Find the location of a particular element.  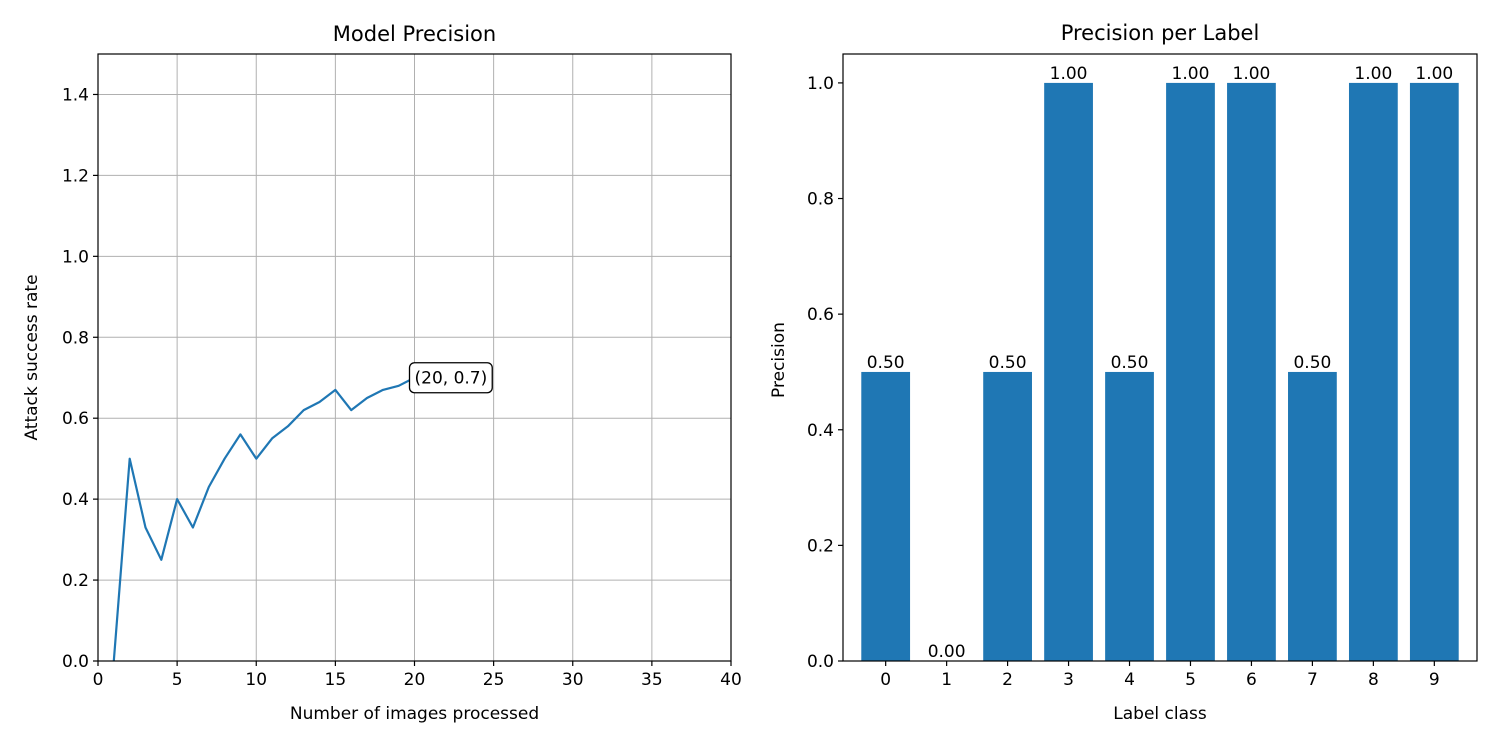

line-chart-x-tick-label: 10 is located at coordinates (256, 680).